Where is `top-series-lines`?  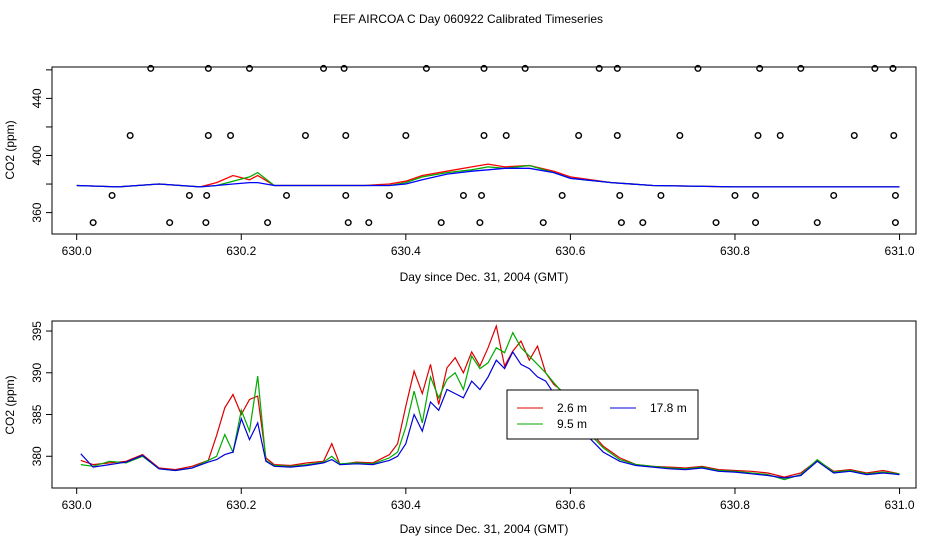 top-series-lines is located at coordinates (488, 175).